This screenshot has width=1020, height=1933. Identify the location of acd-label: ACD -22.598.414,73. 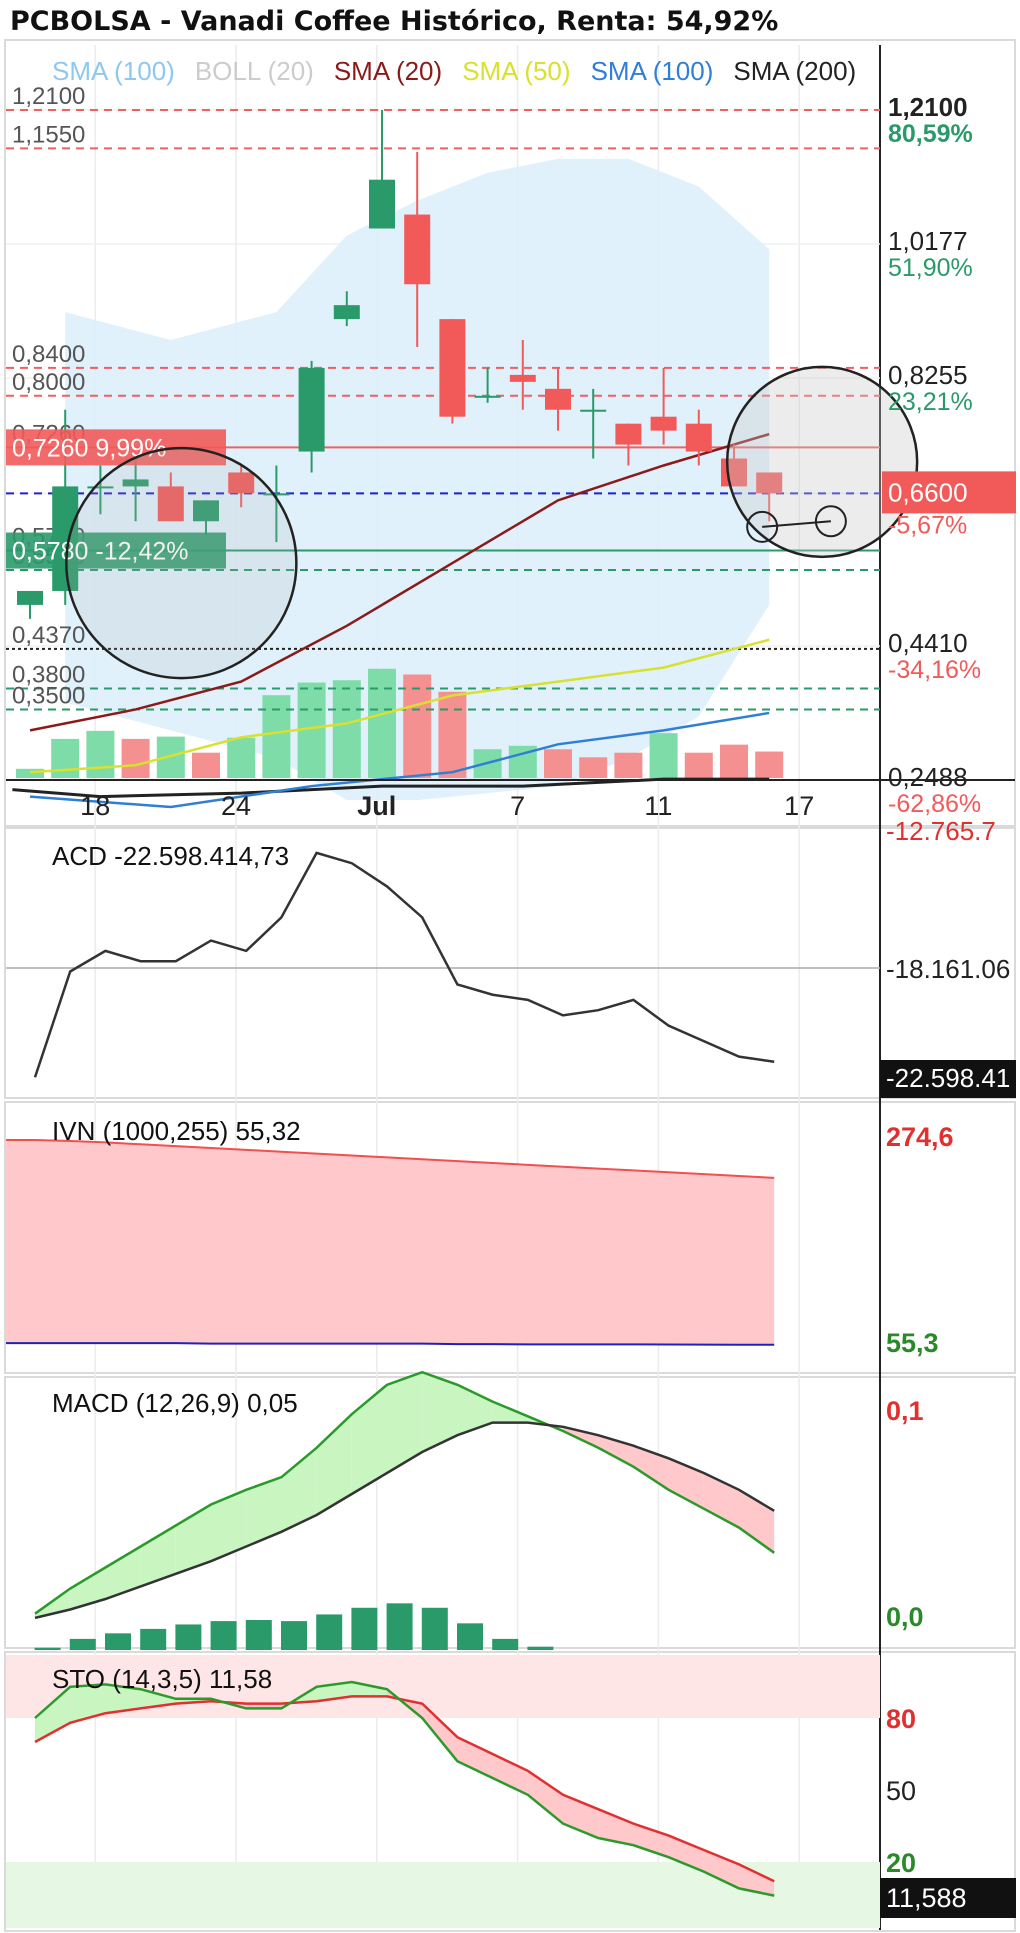
(170, 856).